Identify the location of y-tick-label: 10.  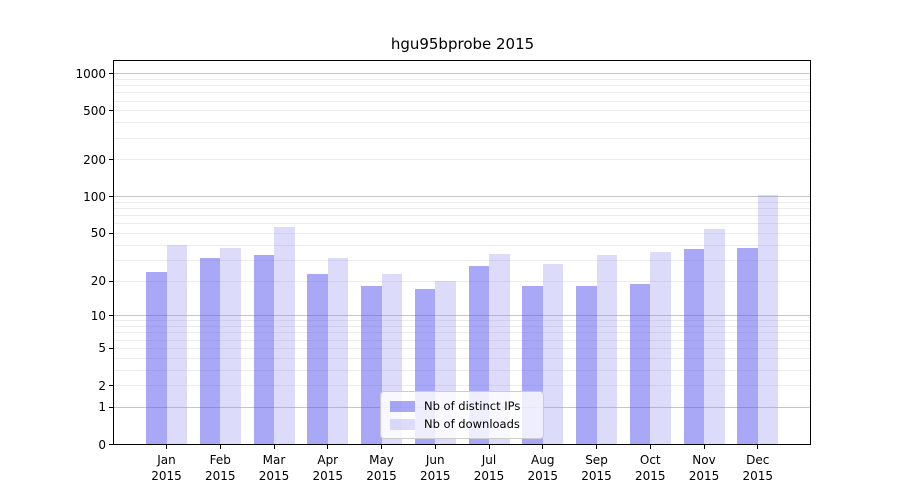
(98, 315).